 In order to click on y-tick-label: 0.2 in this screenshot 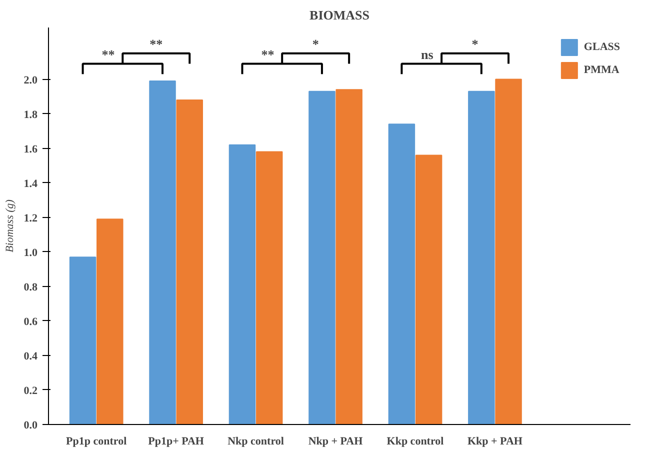, I will do `click(31, 390)`.